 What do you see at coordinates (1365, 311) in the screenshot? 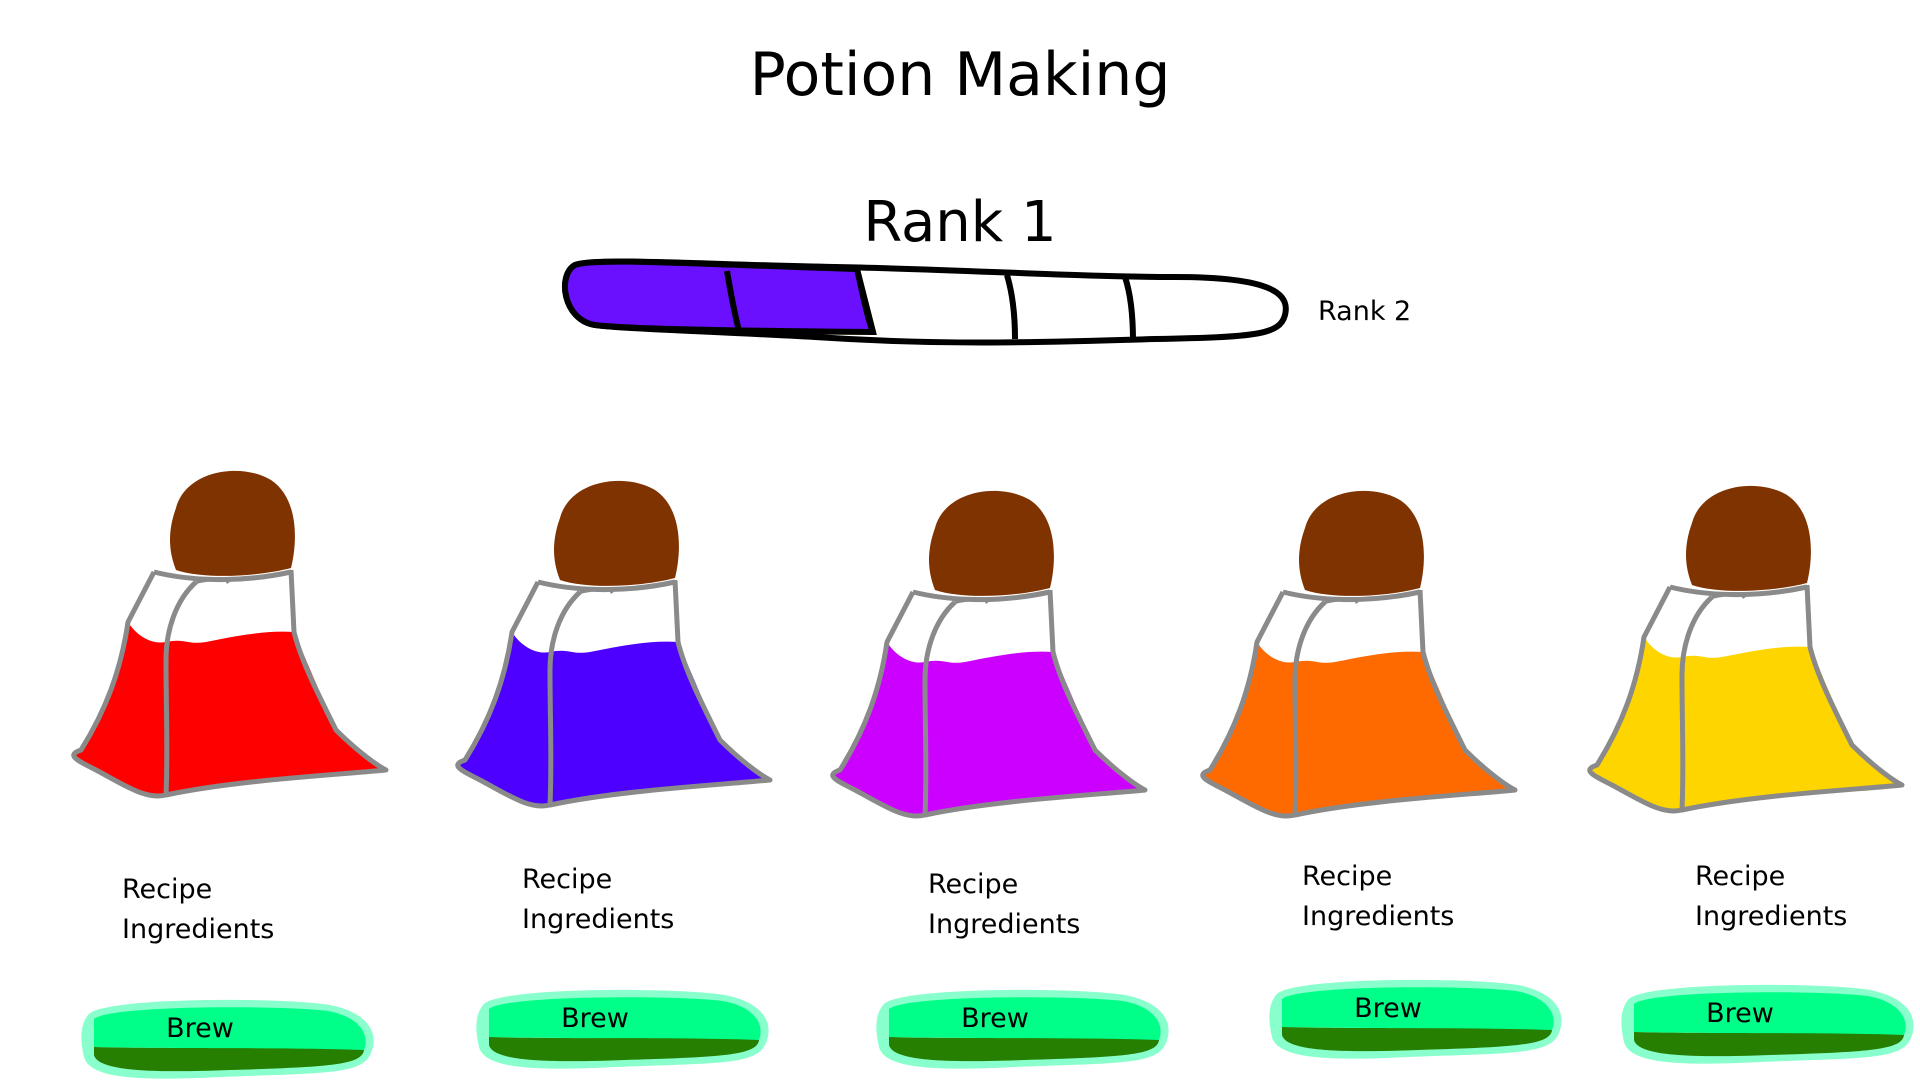
I see `next-rank-label: Rank 2` at bounding box center [1365, 311].